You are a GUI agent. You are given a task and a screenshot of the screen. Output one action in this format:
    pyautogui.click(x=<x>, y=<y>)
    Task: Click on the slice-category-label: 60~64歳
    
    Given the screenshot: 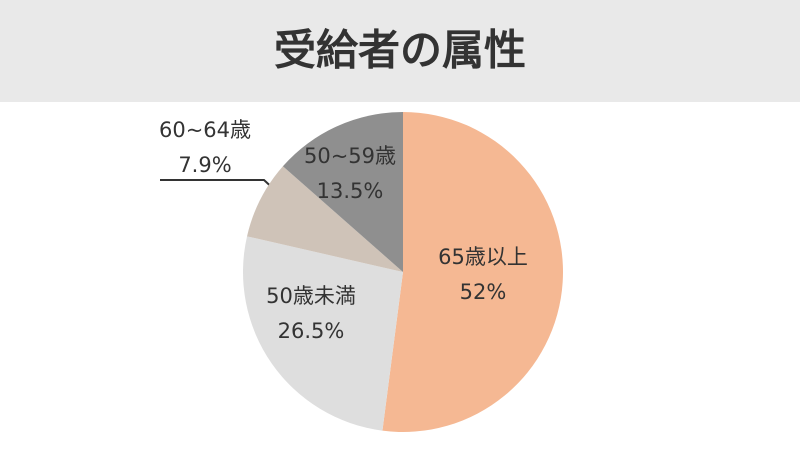 What is the action you would take?
    pyautogui.click(x=205, y=130)
    